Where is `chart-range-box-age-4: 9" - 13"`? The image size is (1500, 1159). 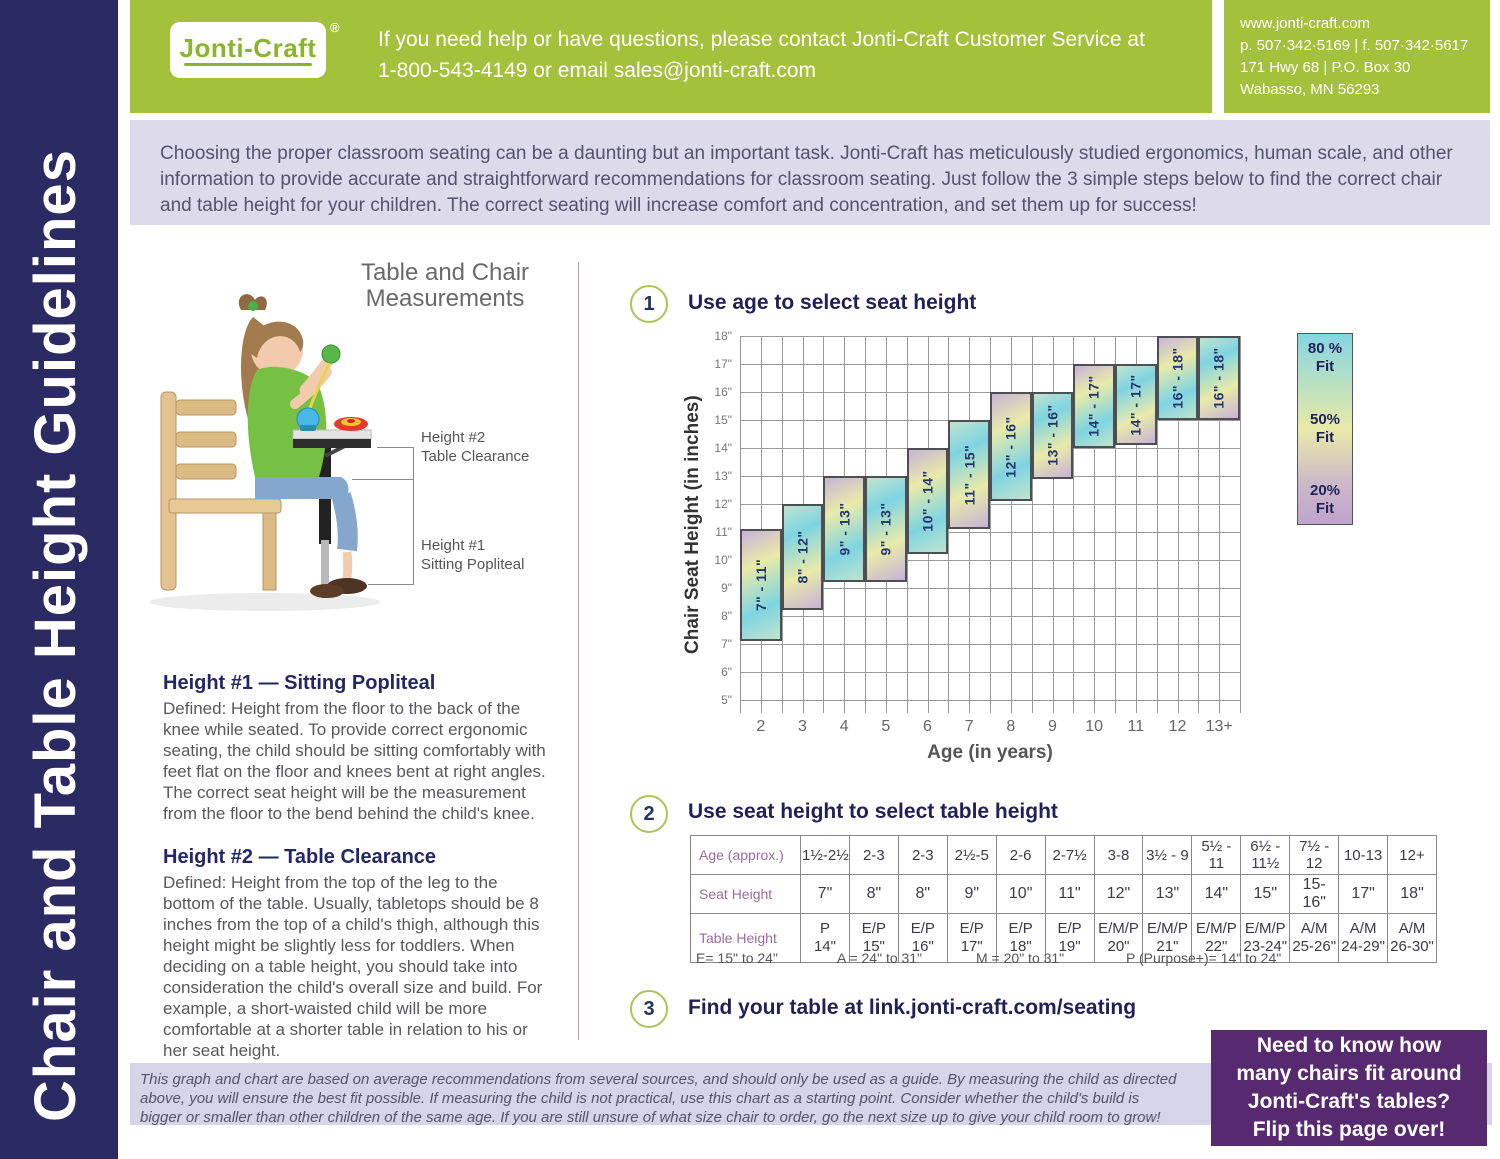 chart-range-box-age-4: 9" - 13" is located at coordinates (844, 529).